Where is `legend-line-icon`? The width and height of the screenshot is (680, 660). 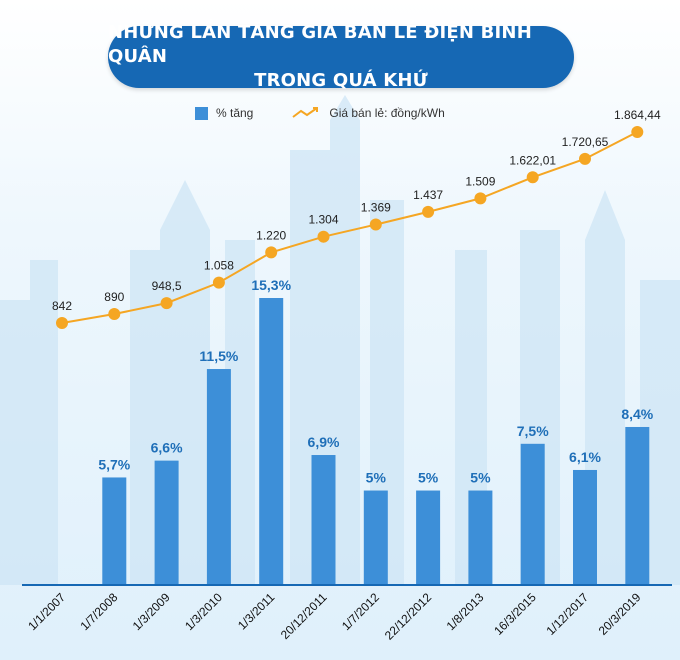 legend-line-icon is located at coordinates (305, 112).